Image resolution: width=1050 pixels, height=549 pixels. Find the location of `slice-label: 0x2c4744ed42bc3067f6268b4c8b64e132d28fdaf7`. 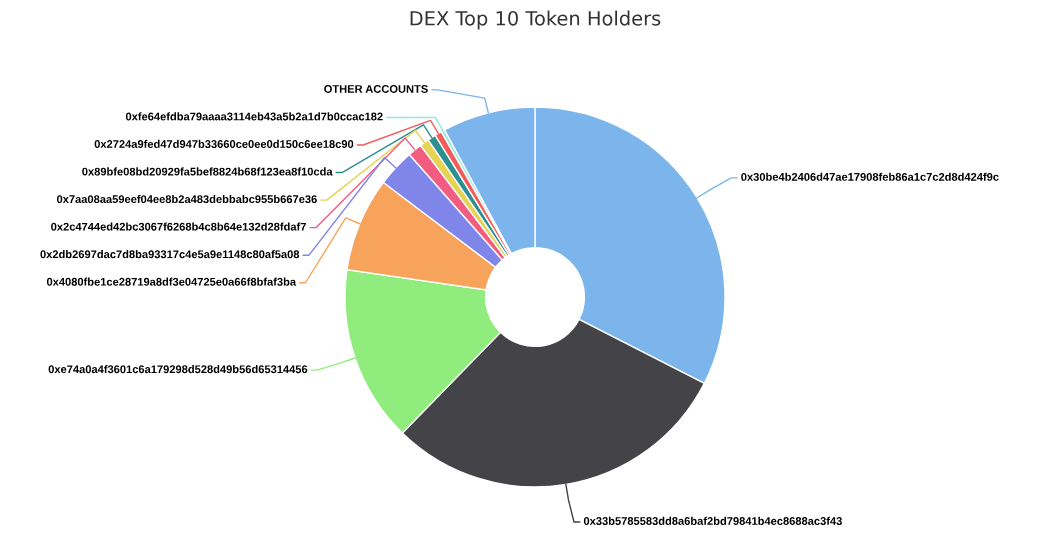

slice-label: 0x2c4744ed42bc3067f6268b4c8b64e132d28fdaf7 is located at coordinates (178, 226).